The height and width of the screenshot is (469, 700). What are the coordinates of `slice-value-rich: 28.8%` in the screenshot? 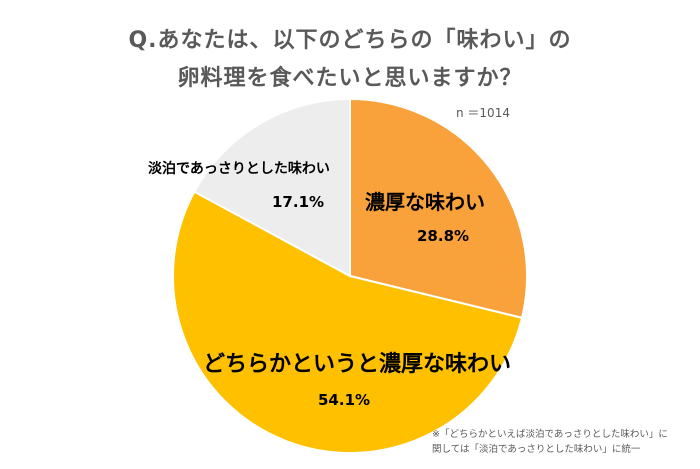 It's located at (443, 236).